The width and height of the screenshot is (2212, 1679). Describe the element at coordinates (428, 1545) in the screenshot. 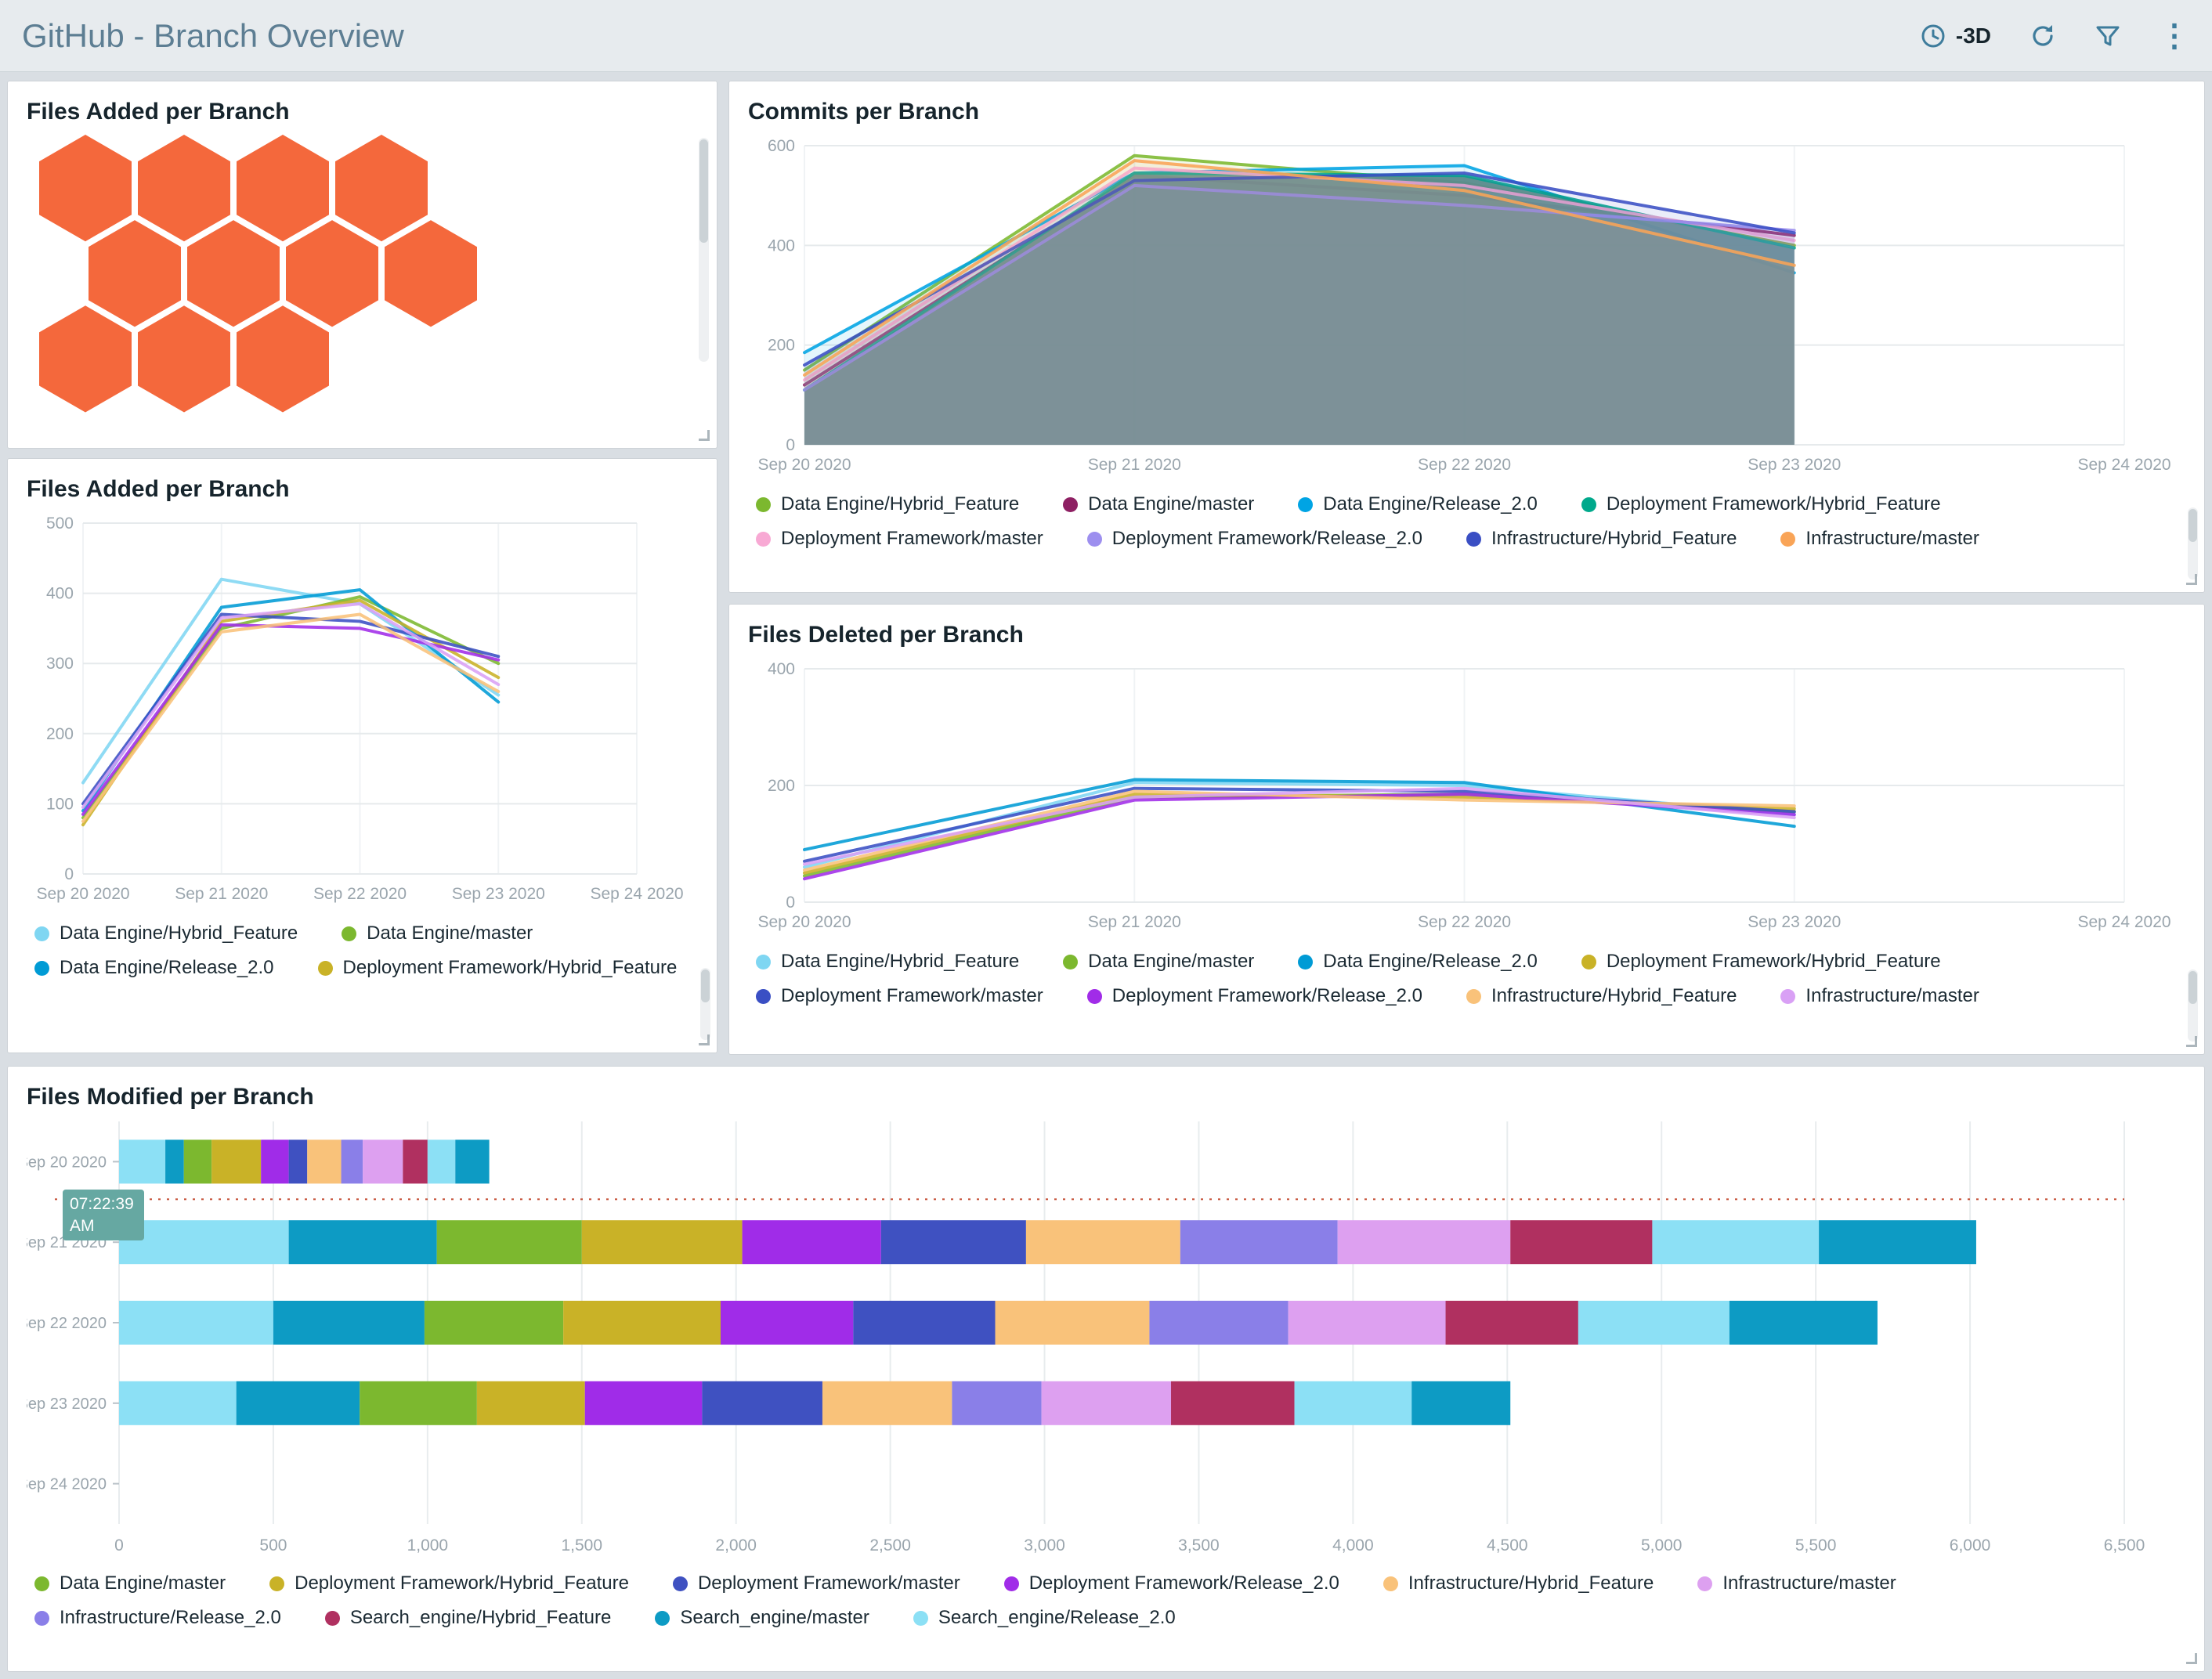

I see `svg-text: 1,000` at that location.